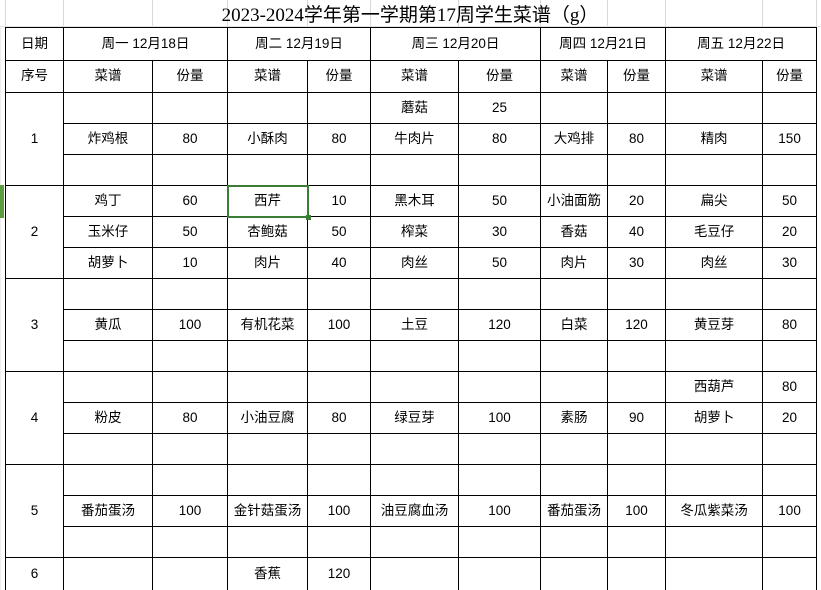 The height and width of the screenshot is (590, 821). What do you see at coordinates (500, 263) in the screenshot?
I see `amount-cell-r2-d3-bot: 50` at bounding box center [500, 263].